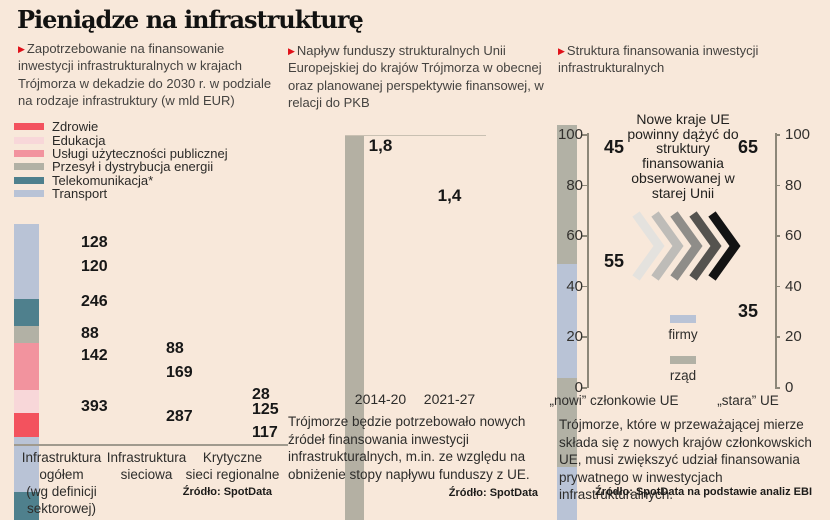  I want to click on segment-value-label: 169, so click(179, 373).